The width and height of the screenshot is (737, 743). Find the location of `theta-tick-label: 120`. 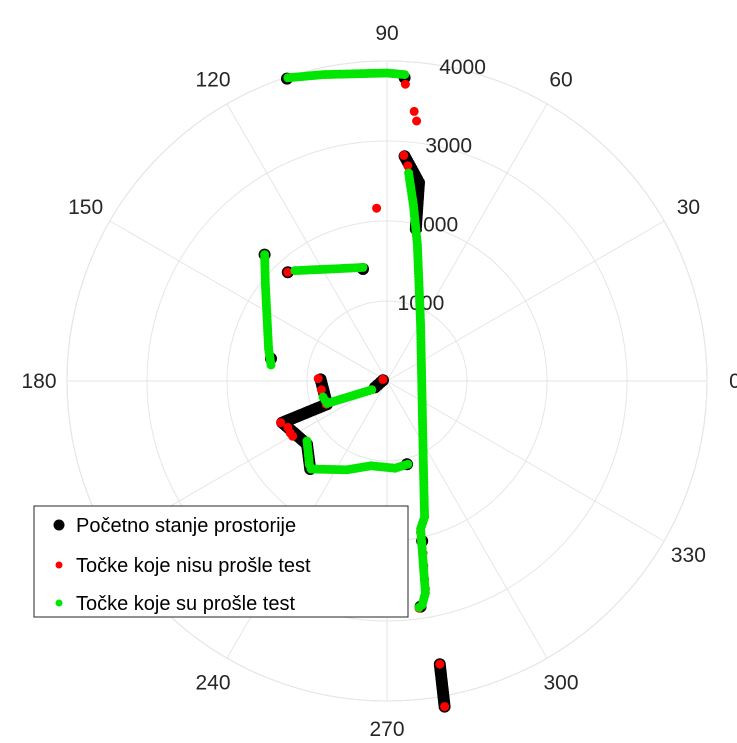

theta-tick-label: 120 is located at coordinates (212, 80).